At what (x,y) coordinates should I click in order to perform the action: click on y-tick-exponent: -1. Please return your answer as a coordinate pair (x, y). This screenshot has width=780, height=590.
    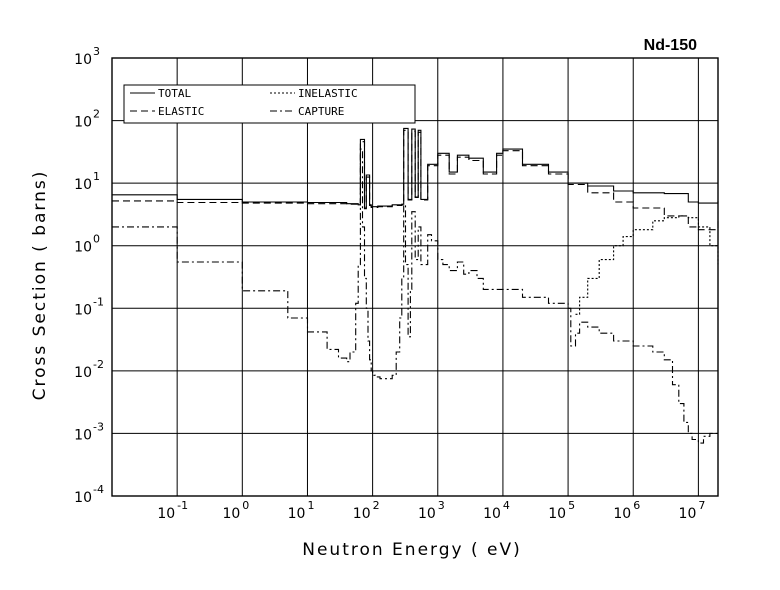
    Looking at the image, I should click on (98, 301).